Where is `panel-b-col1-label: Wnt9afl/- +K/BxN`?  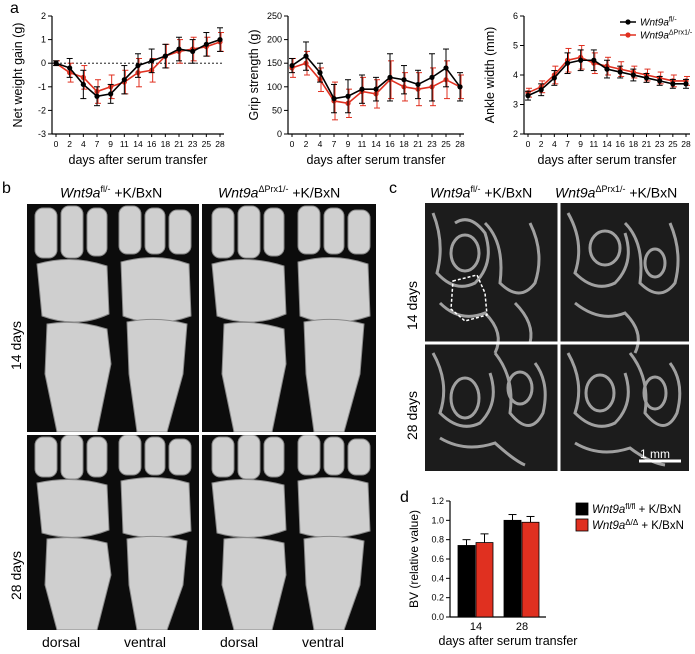
panel-b-col1-label: Wnt9afl/- +K/BxN is located at coordinates (111, 192).